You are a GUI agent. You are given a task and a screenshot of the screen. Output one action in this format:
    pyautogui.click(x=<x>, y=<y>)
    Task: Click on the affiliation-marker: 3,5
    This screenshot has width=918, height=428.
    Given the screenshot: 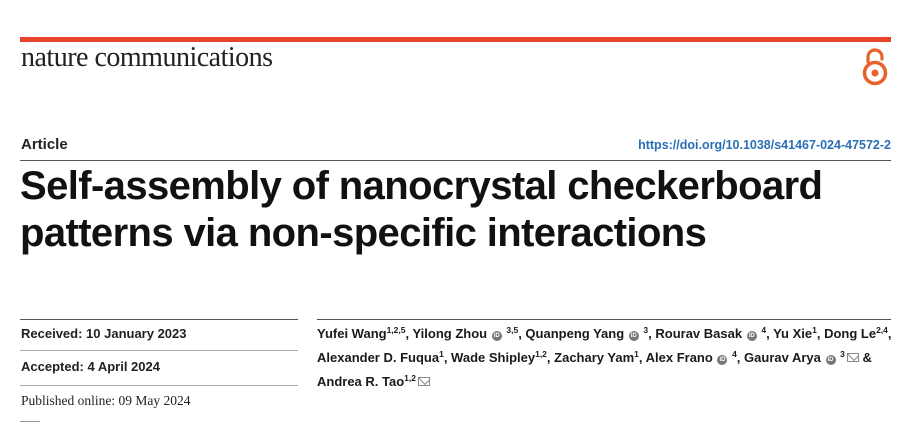 What is the action you would take?
    pyautogui.click(x=512, y=330)
    